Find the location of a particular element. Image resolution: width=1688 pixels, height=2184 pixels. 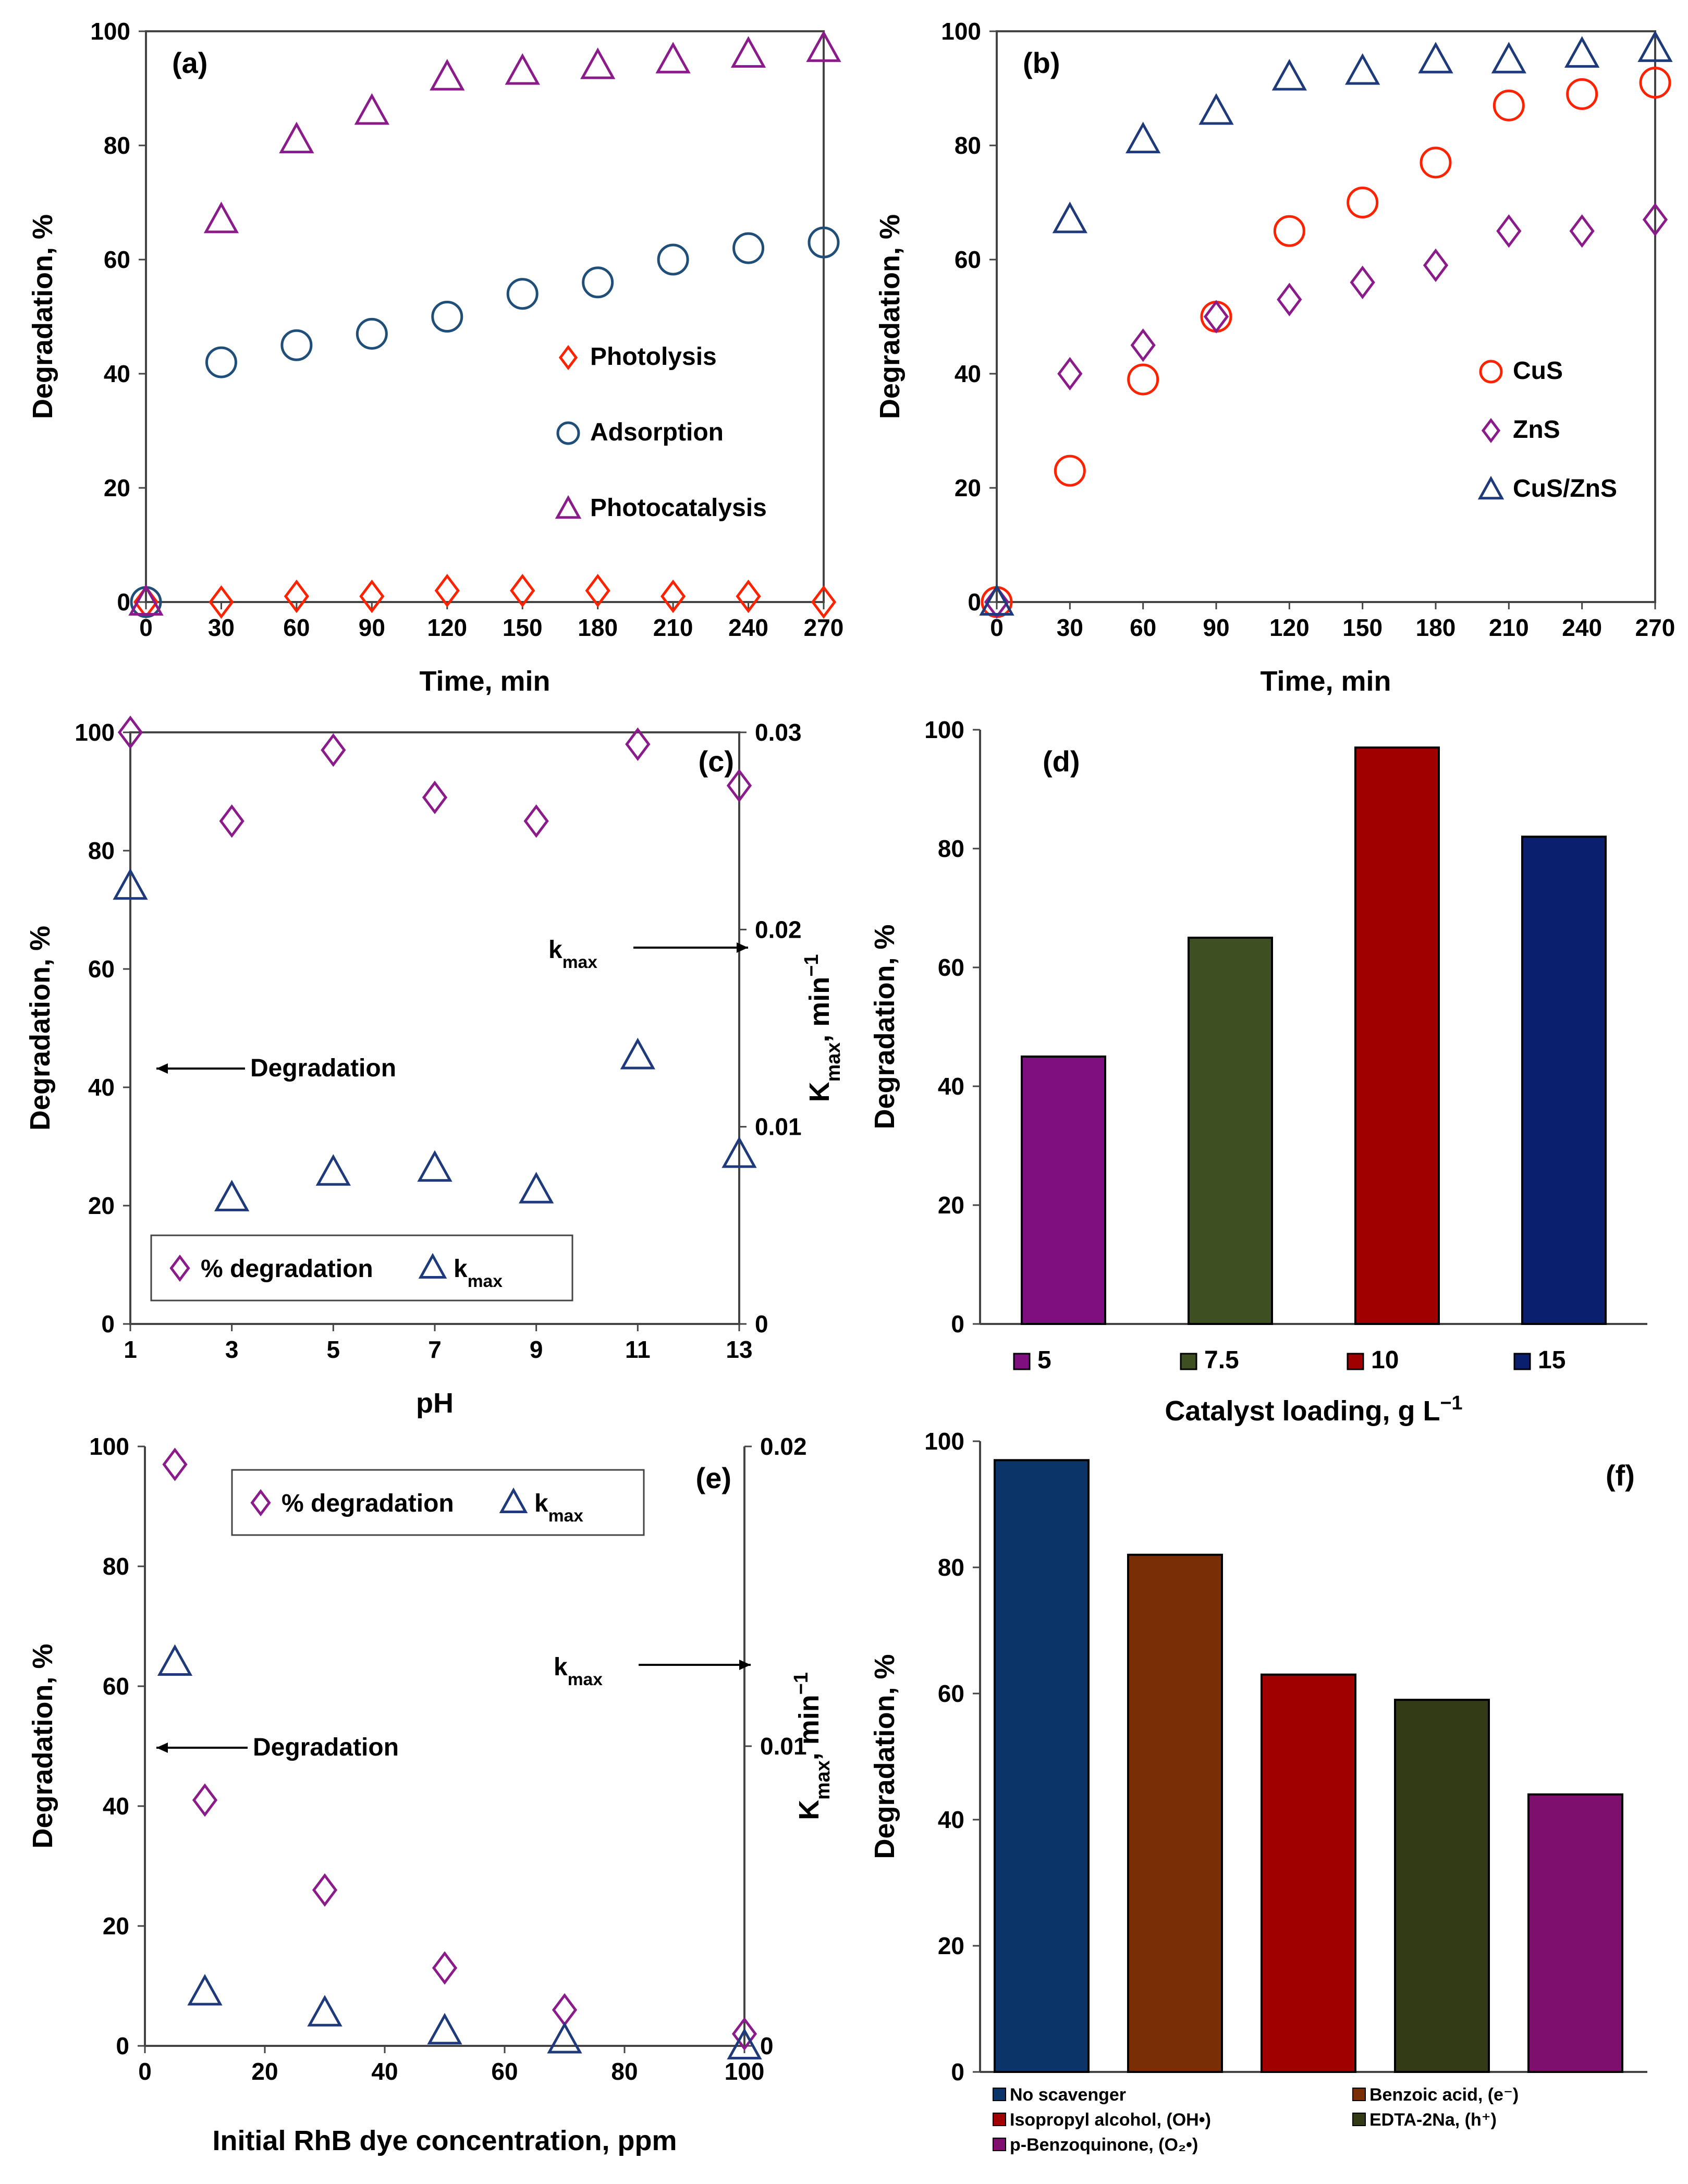

data-point-zns is located at coordinates (1509, 231).